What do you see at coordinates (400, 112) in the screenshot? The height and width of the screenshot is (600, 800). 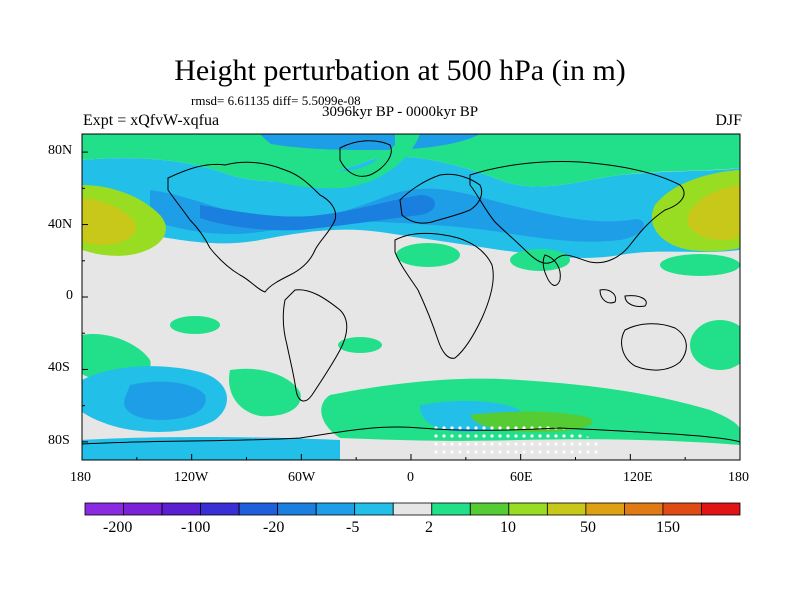 I see `period-label: 3096kyr BP - 0000kyr BP` at bounding box center [400, 112].